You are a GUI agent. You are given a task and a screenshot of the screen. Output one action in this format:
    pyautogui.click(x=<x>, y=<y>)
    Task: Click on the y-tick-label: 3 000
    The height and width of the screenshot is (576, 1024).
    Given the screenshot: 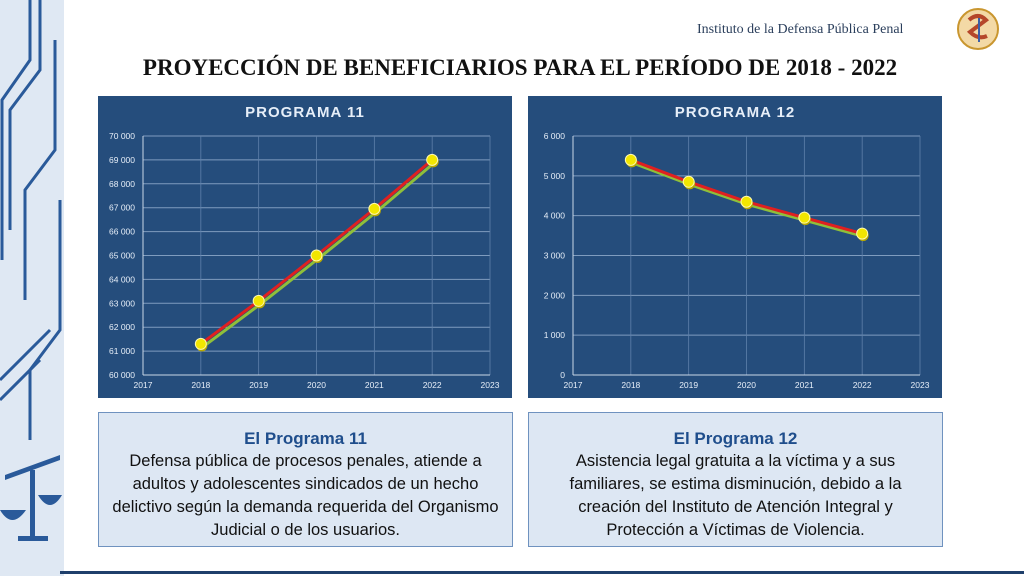 What is the action you would take?
    pyautogui.click(x=555, y=256)
    